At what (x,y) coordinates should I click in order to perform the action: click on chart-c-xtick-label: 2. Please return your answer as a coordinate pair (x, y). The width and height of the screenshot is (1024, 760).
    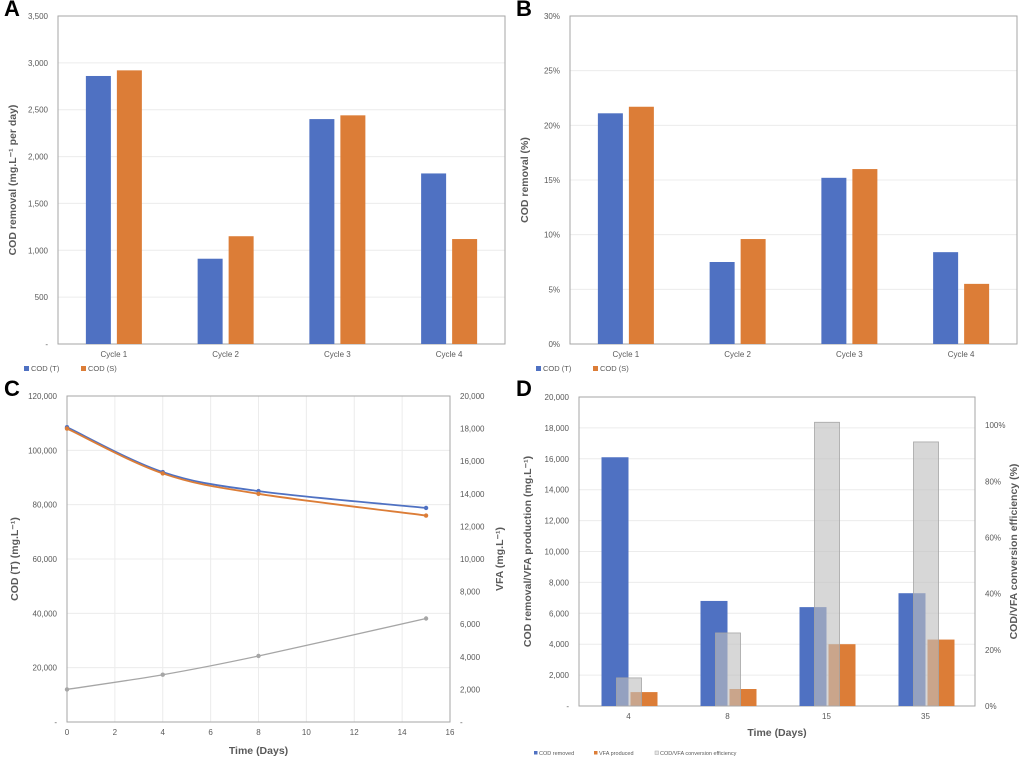
    Looking at the image, I should click on (115, 732).